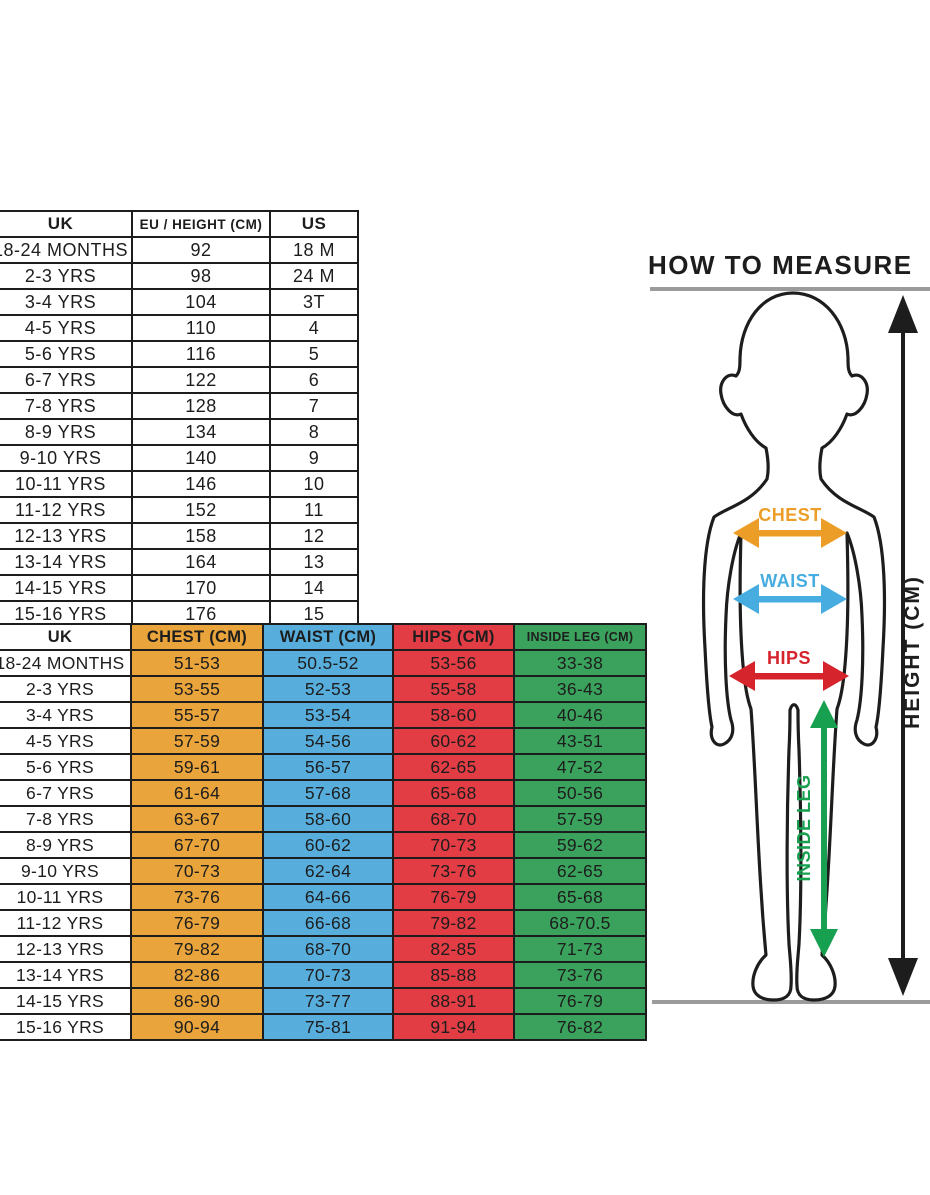  What do you see at coordinates (201, 328) in the screenshot?
I see `table-cell: 110` at bounding box center [201, 328].